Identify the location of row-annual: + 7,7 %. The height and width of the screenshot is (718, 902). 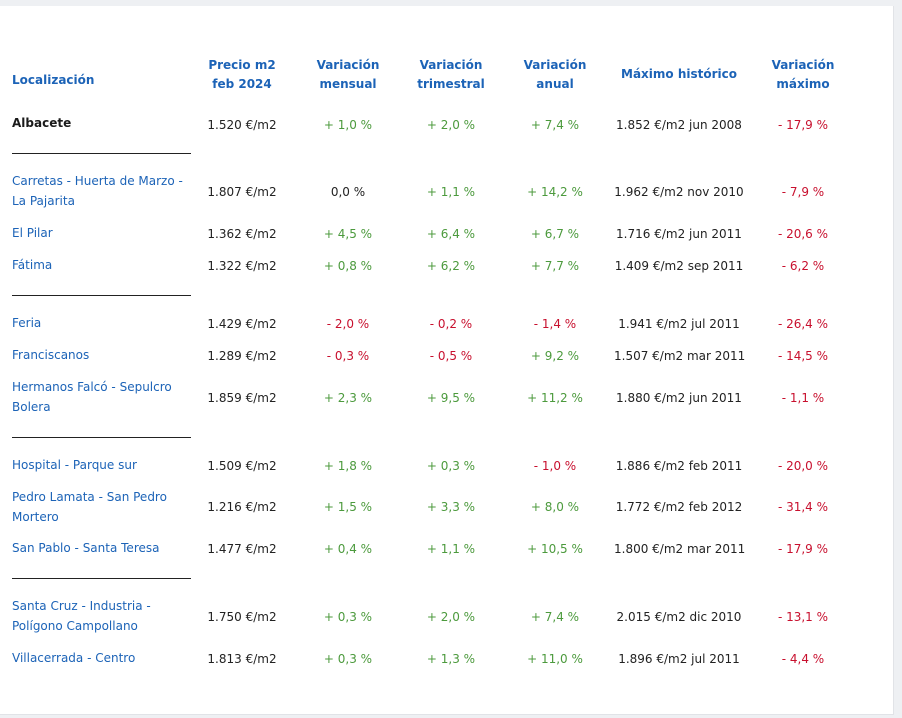
(555, 266).